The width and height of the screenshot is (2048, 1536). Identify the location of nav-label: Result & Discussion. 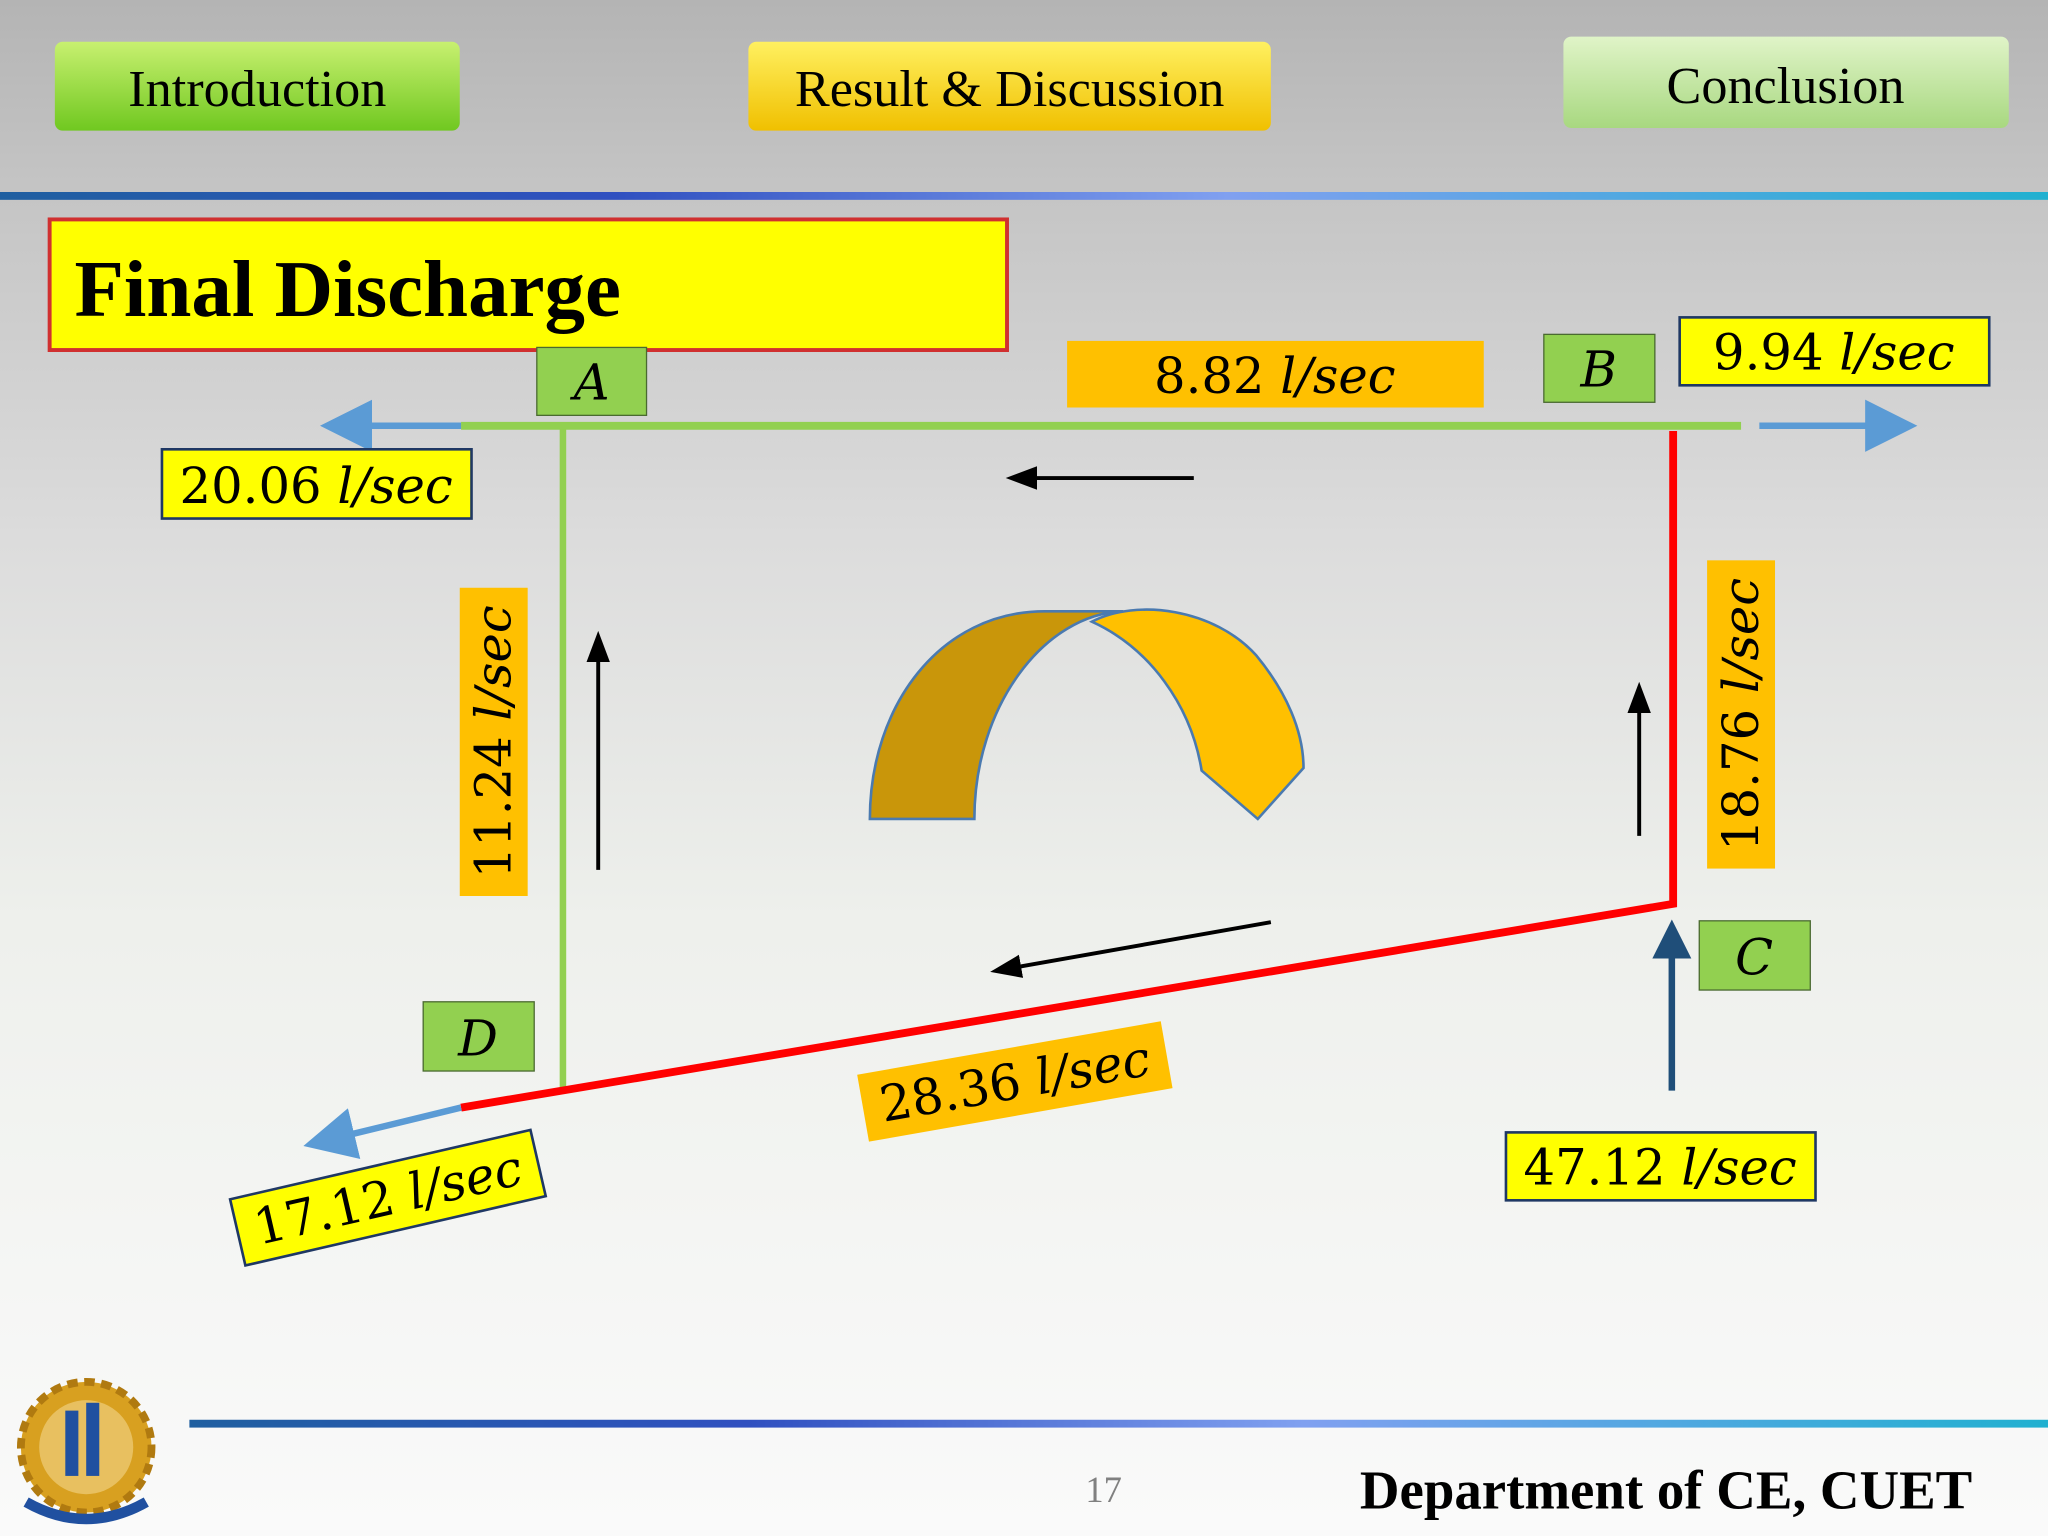
(1010, 89).